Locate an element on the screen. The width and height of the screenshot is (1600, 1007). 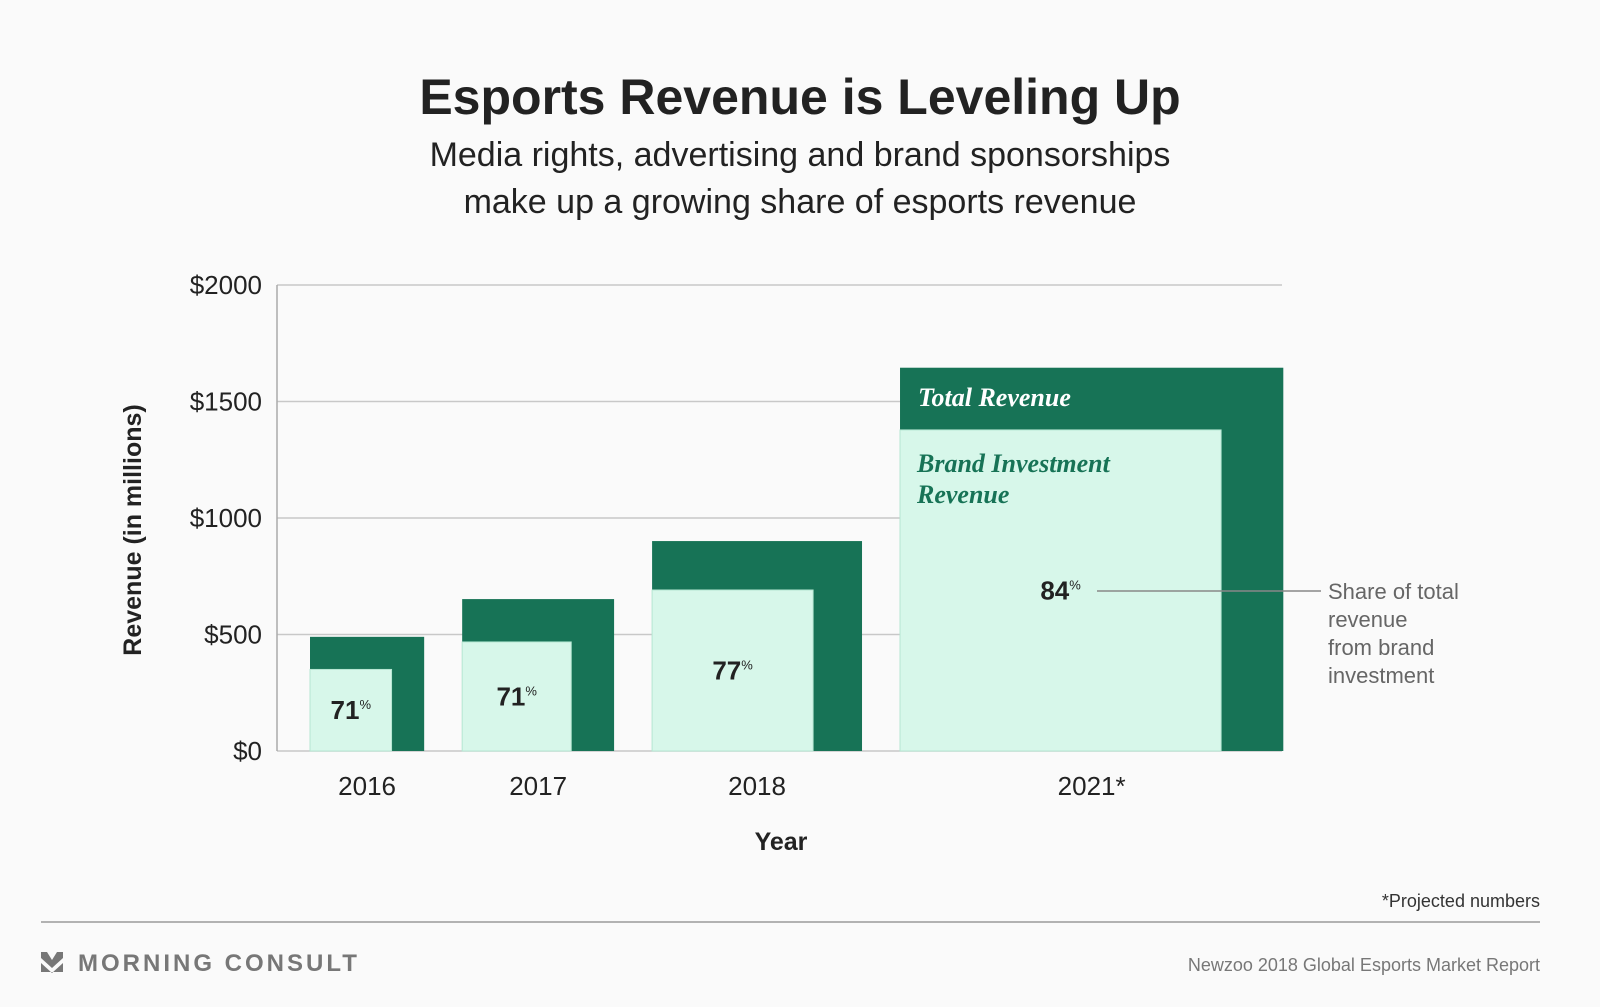
legend-total-revenue: Total Revenue is located at coordinates (994, 397).